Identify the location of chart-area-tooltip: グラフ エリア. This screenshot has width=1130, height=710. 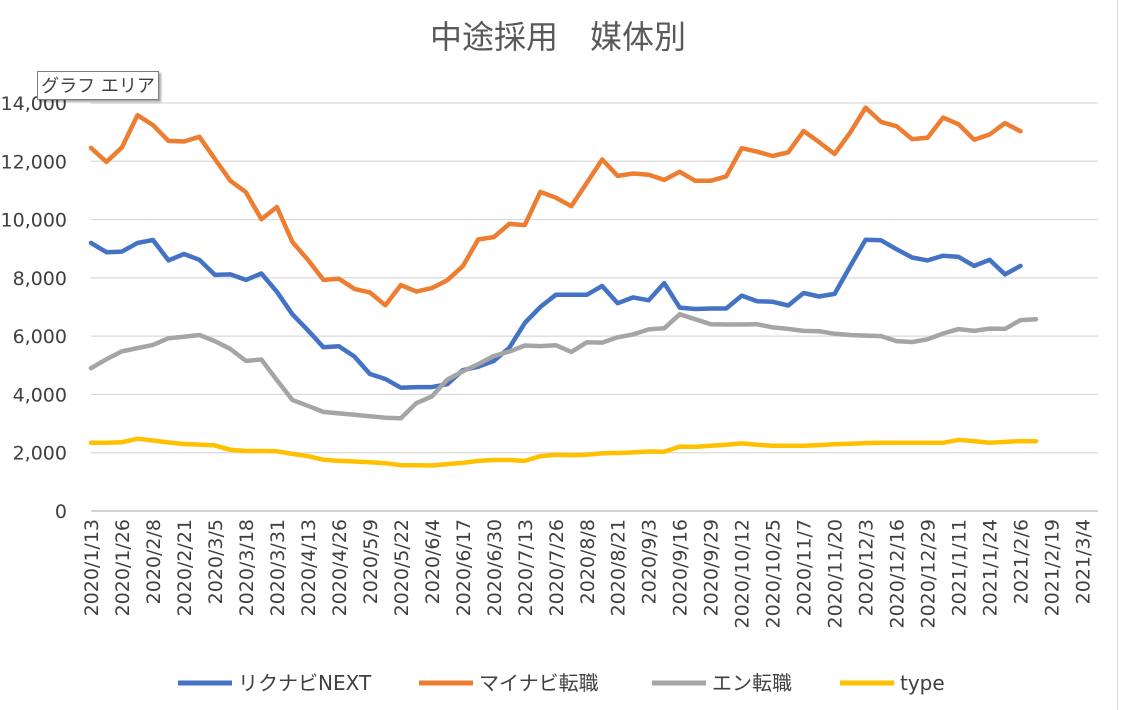
(98, 85).